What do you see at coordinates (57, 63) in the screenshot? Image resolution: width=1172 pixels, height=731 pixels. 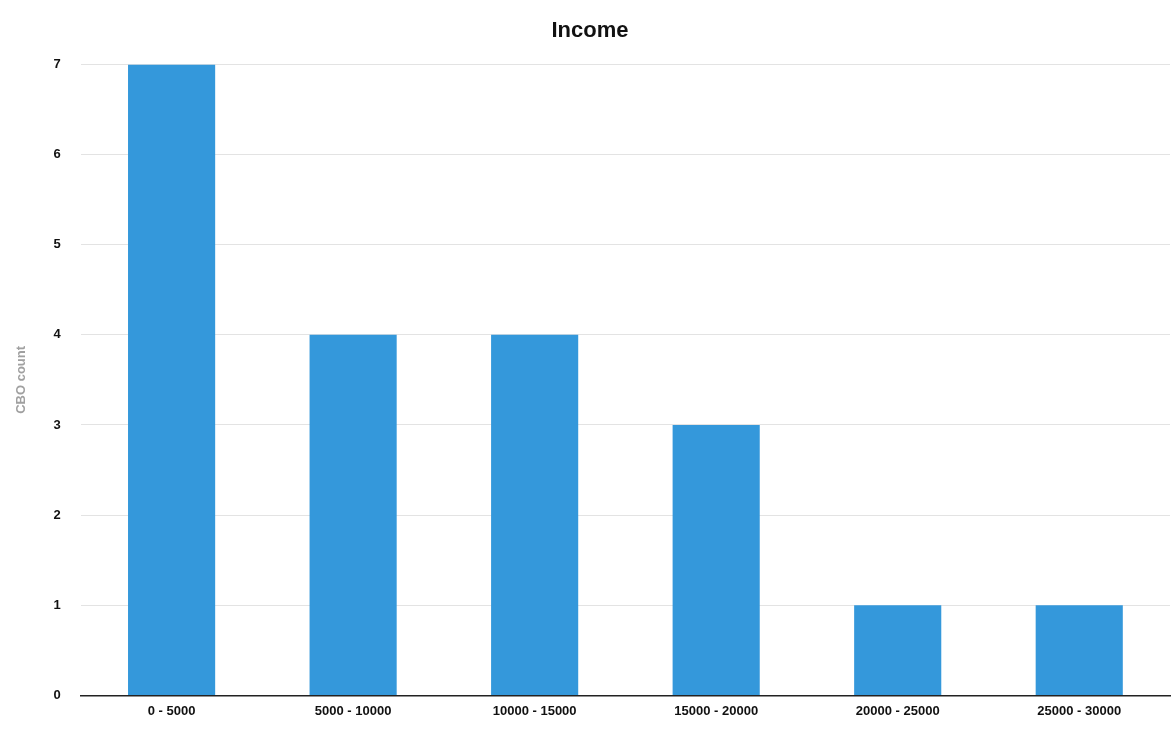 I see `y-tick-label: 7` at bounding box center [57, 63].